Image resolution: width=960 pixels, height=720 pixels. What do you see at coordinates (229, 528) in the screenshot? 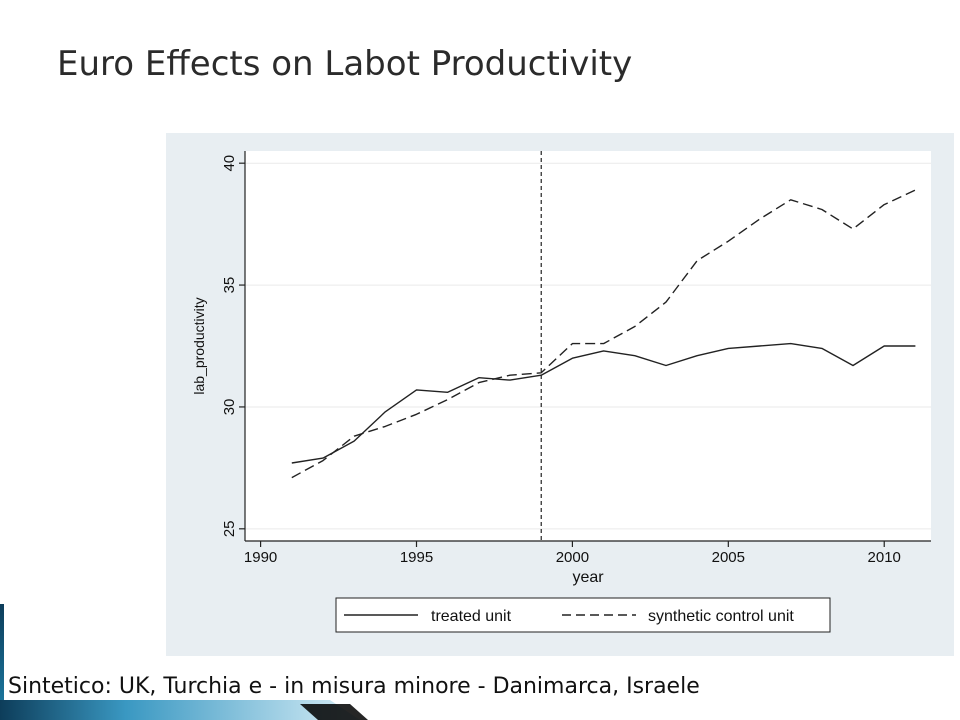
I see `y-tick-label-25: 25` at bounding box center [229, 528].